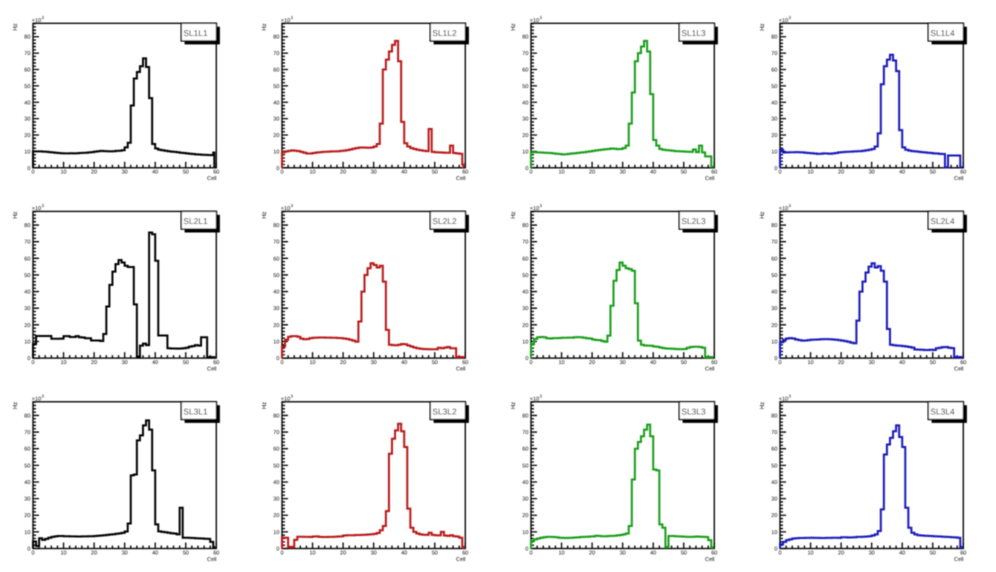  Describe the element at coordinates (444, 33) in the screenshot. I see `svg-text: SL1L2` at that location.